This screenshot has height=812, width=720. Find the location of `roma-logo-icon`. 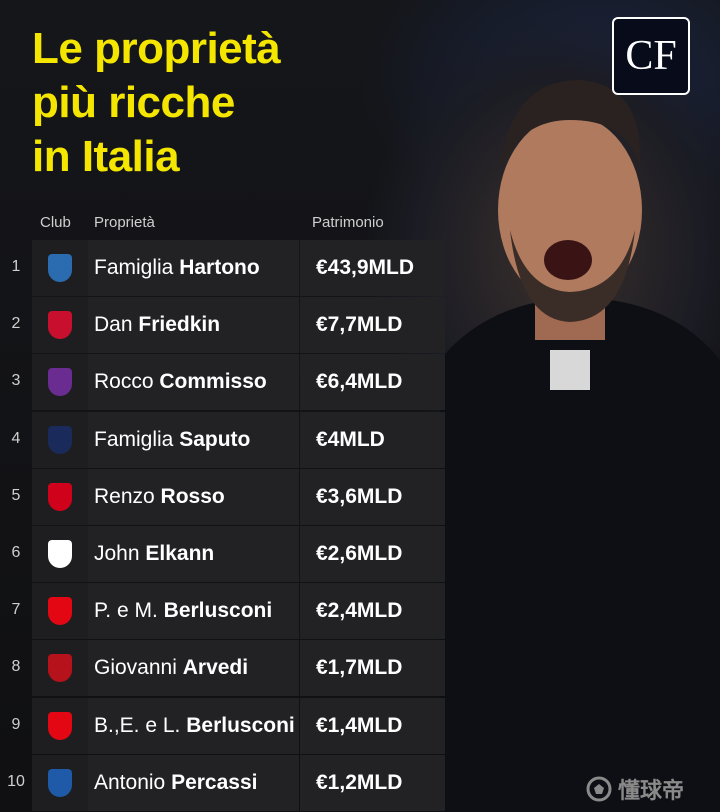

roma-logo-icon is located at coordinates (60, 325).